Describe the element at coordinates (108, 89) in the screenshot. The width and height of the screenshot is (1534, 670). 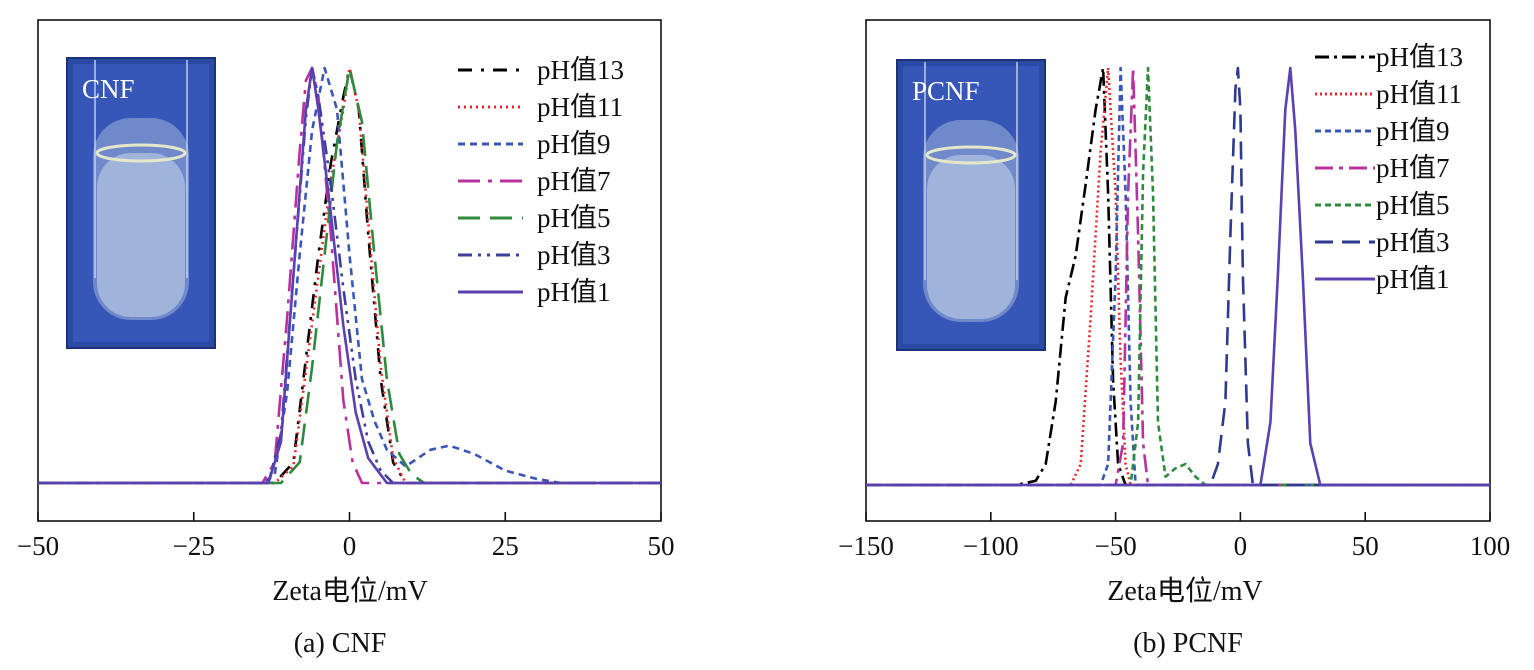
I see `inset-label: CNF` at that location.